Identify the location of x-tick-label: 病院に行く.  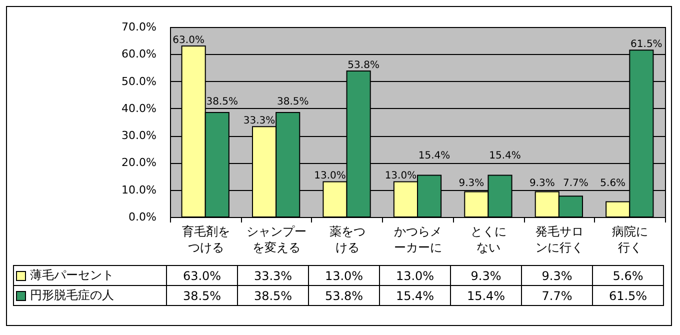
(630, 239).